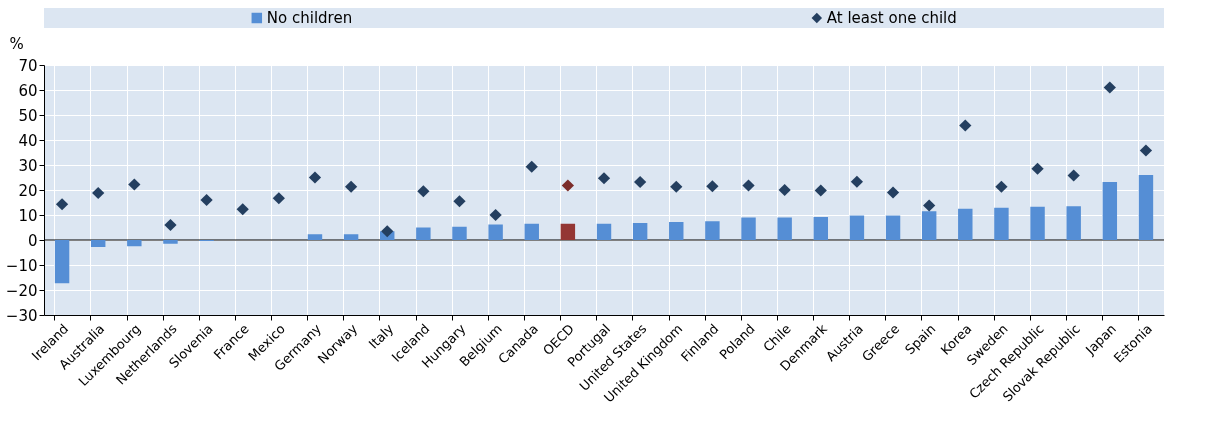  I want to click on y-tick-label: 20, so click(28, 190).